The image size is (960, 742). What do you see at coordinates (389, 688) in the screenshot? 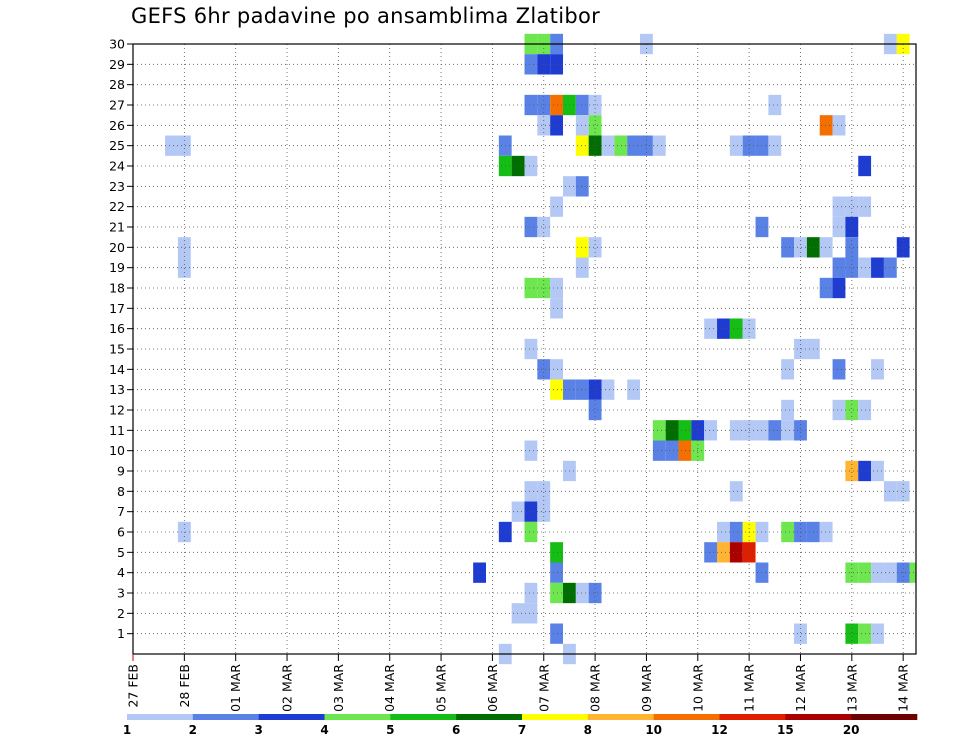
I see `x-tick-label: 04 MAR` at bounding box center [389, 688].